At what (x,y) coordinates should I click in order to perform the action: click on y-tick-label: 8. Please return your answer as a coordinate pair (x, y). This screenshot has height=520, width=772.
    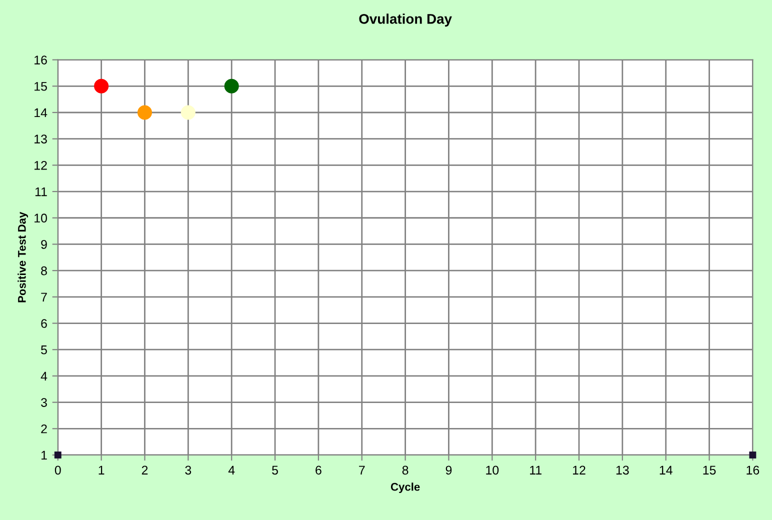
    Looking at the image, I should click on (44, 271).